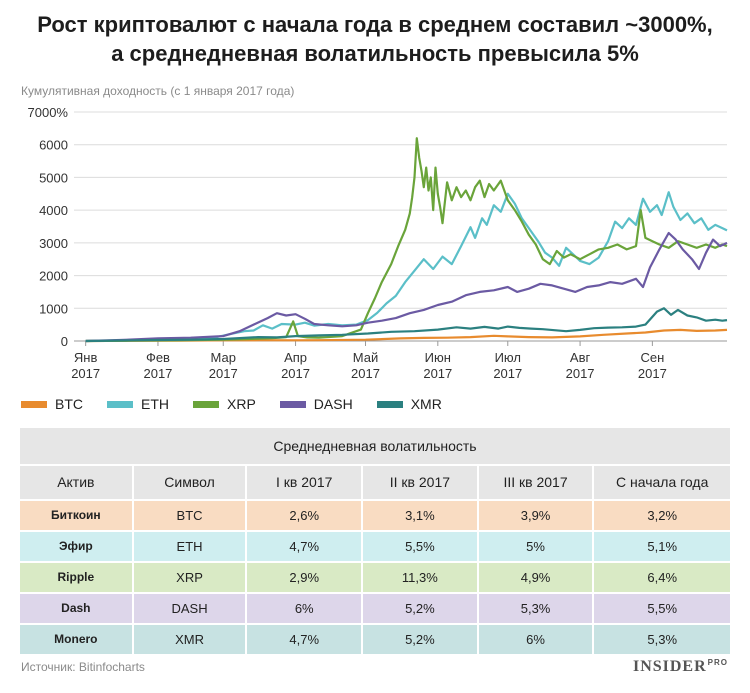  I want to click on x-tick-label: Июл, so click(508, 357).